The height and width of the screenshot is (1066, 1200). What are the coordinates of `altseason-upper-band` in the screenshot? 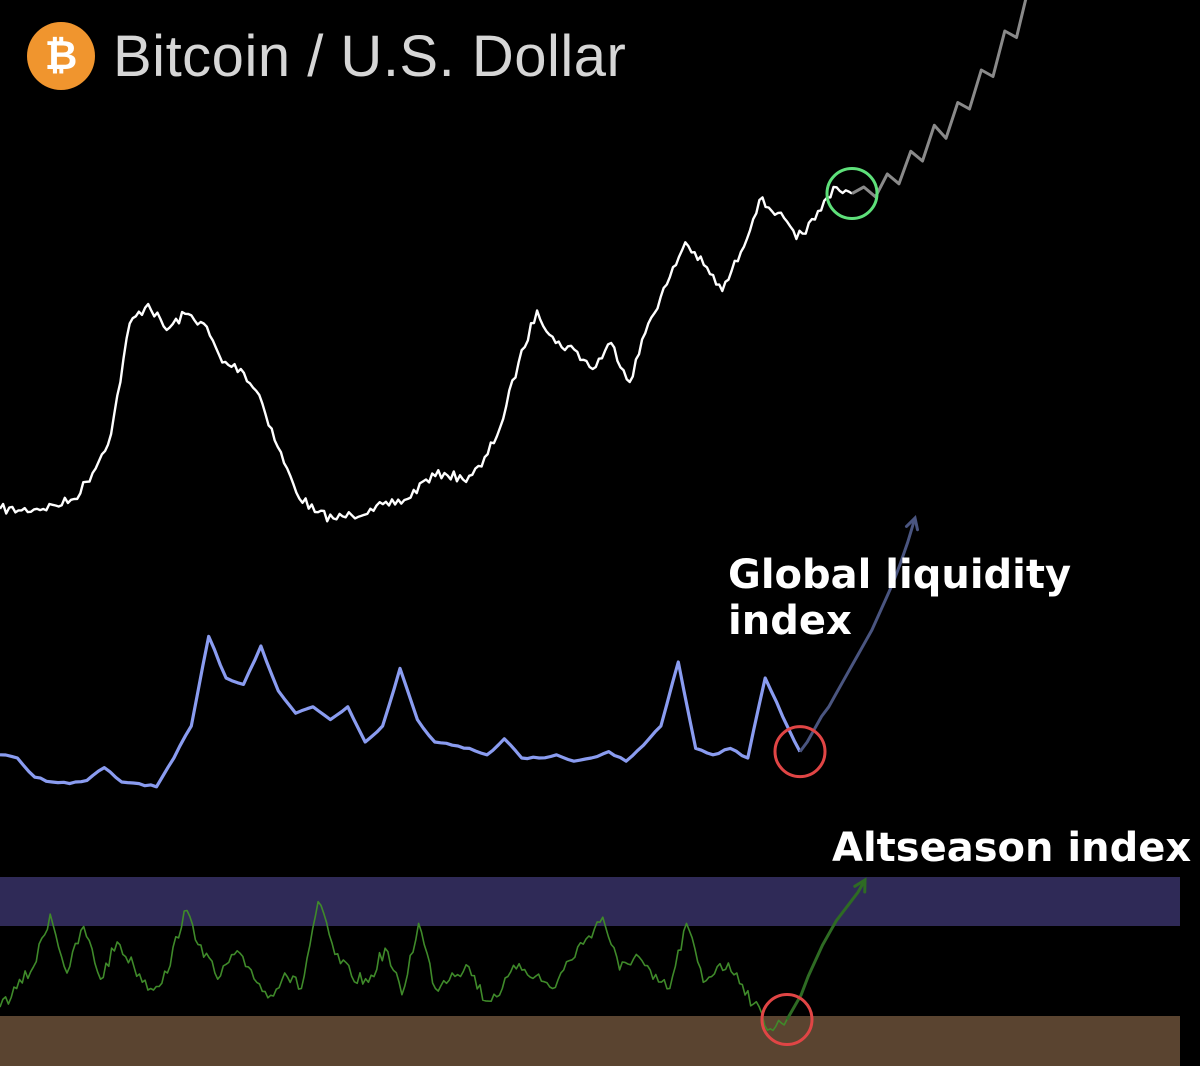 It's located at (590, 901).